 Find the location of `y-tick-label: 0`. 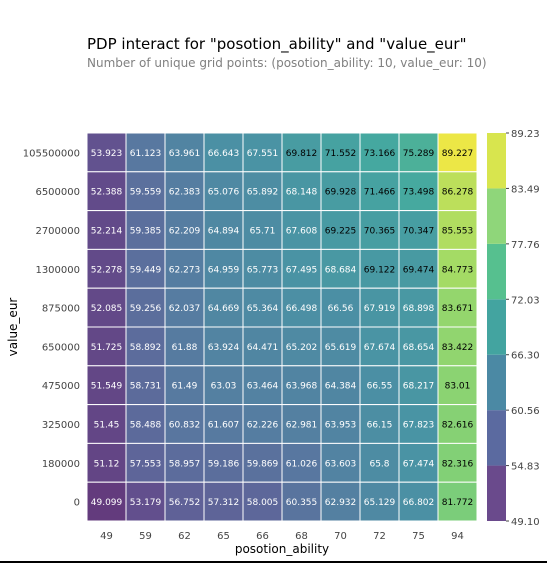

y-tick-label: 0 is located at coordinates (77, 503).